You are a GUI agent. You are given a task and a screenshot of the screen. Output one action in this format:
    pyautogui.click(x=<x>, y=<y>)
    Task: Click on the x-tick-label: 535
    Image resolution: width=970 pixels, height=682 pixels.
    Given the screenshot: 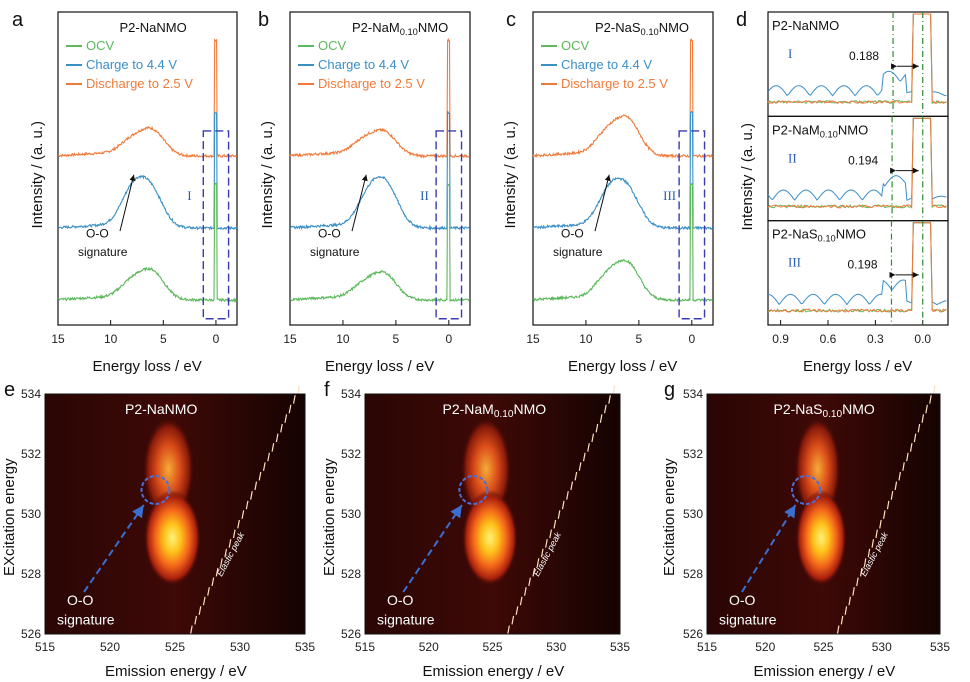 What is the action you would take?
    pyautogui.click(x=940, y=647)
    